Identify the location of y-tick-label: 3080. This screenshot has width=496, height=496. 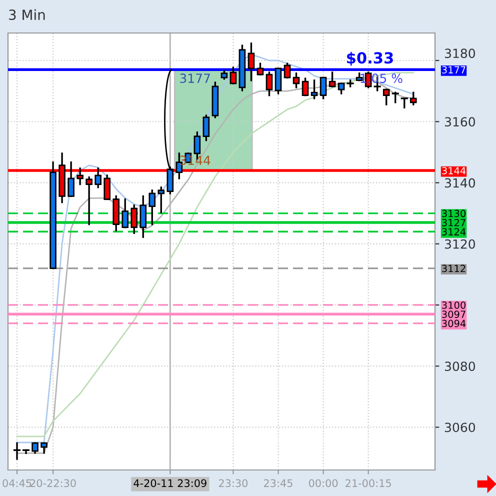
(460, 367).